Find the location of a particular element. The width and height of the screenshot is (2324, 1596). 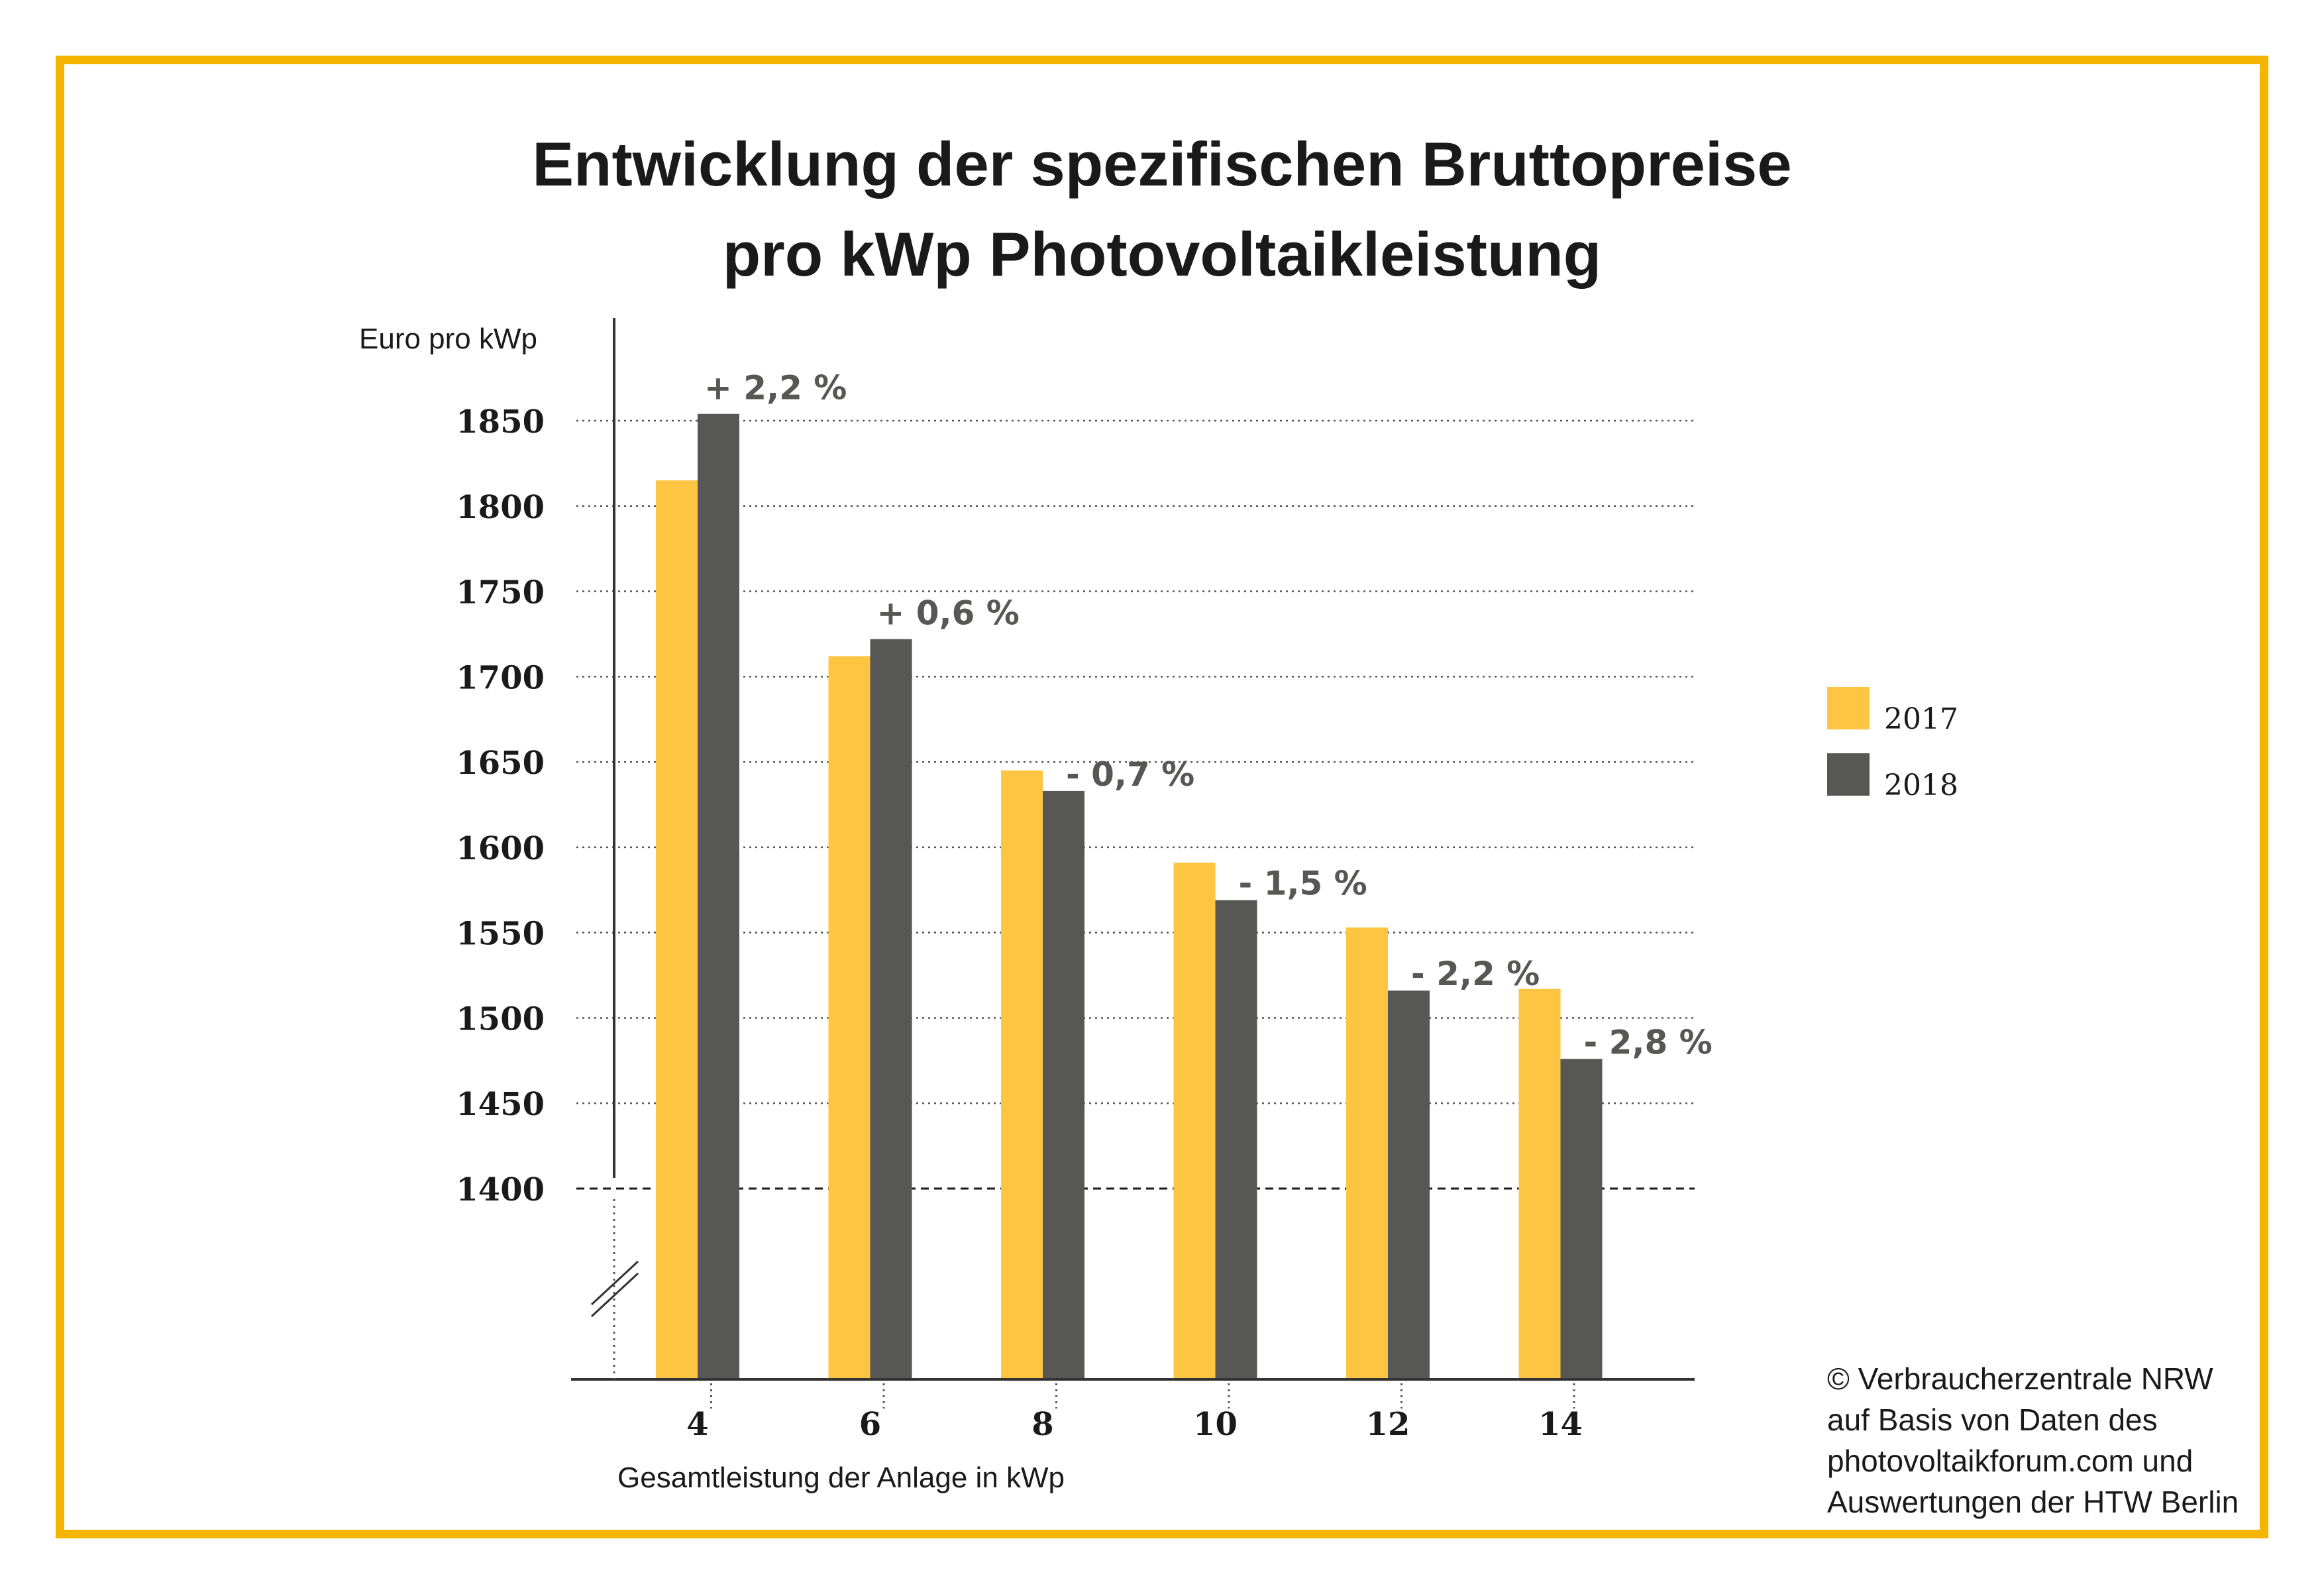

x-tick-label: 6 is located at coordinates (870, 1424).